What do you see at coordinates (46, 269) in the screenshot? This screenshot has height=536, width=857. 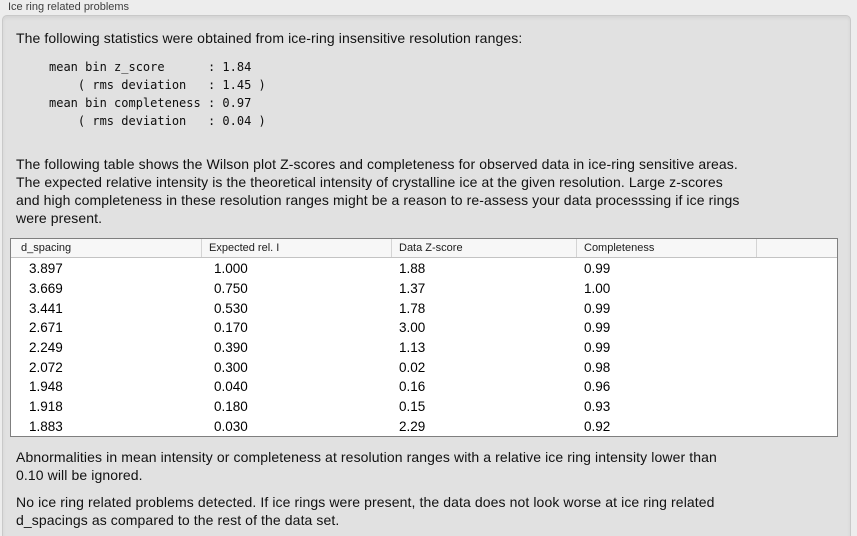 I see `table-cell: 3.897` at bounding box center [46, 269].